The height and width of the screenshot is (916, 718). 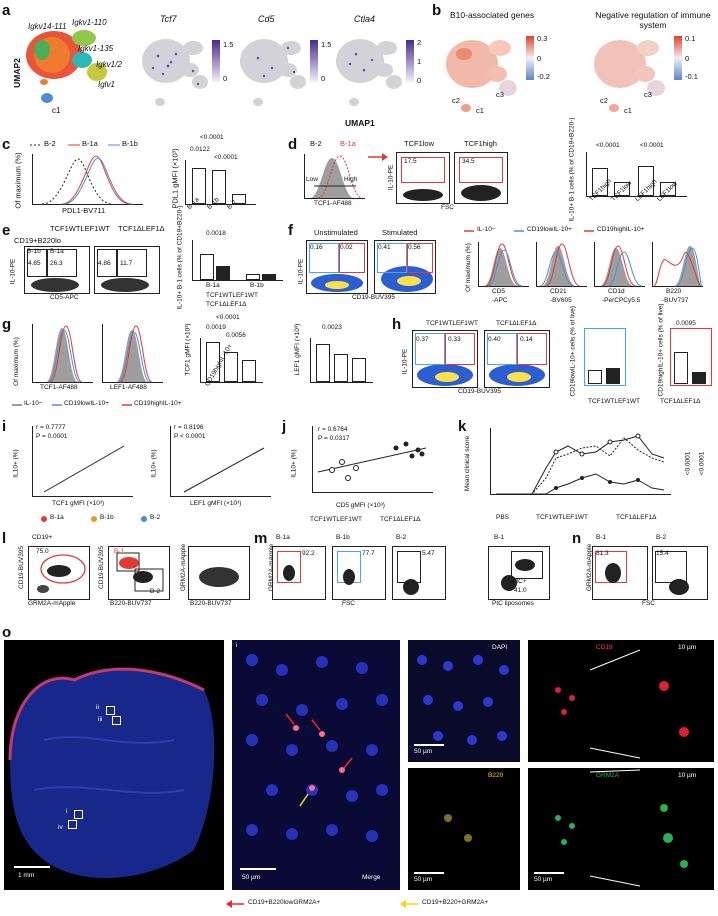 What do you see at coordinates (452, 323) in the screenshot?
I see `h-group-1: TCF1WTLEF1WT` at bounding box center [452, 323].